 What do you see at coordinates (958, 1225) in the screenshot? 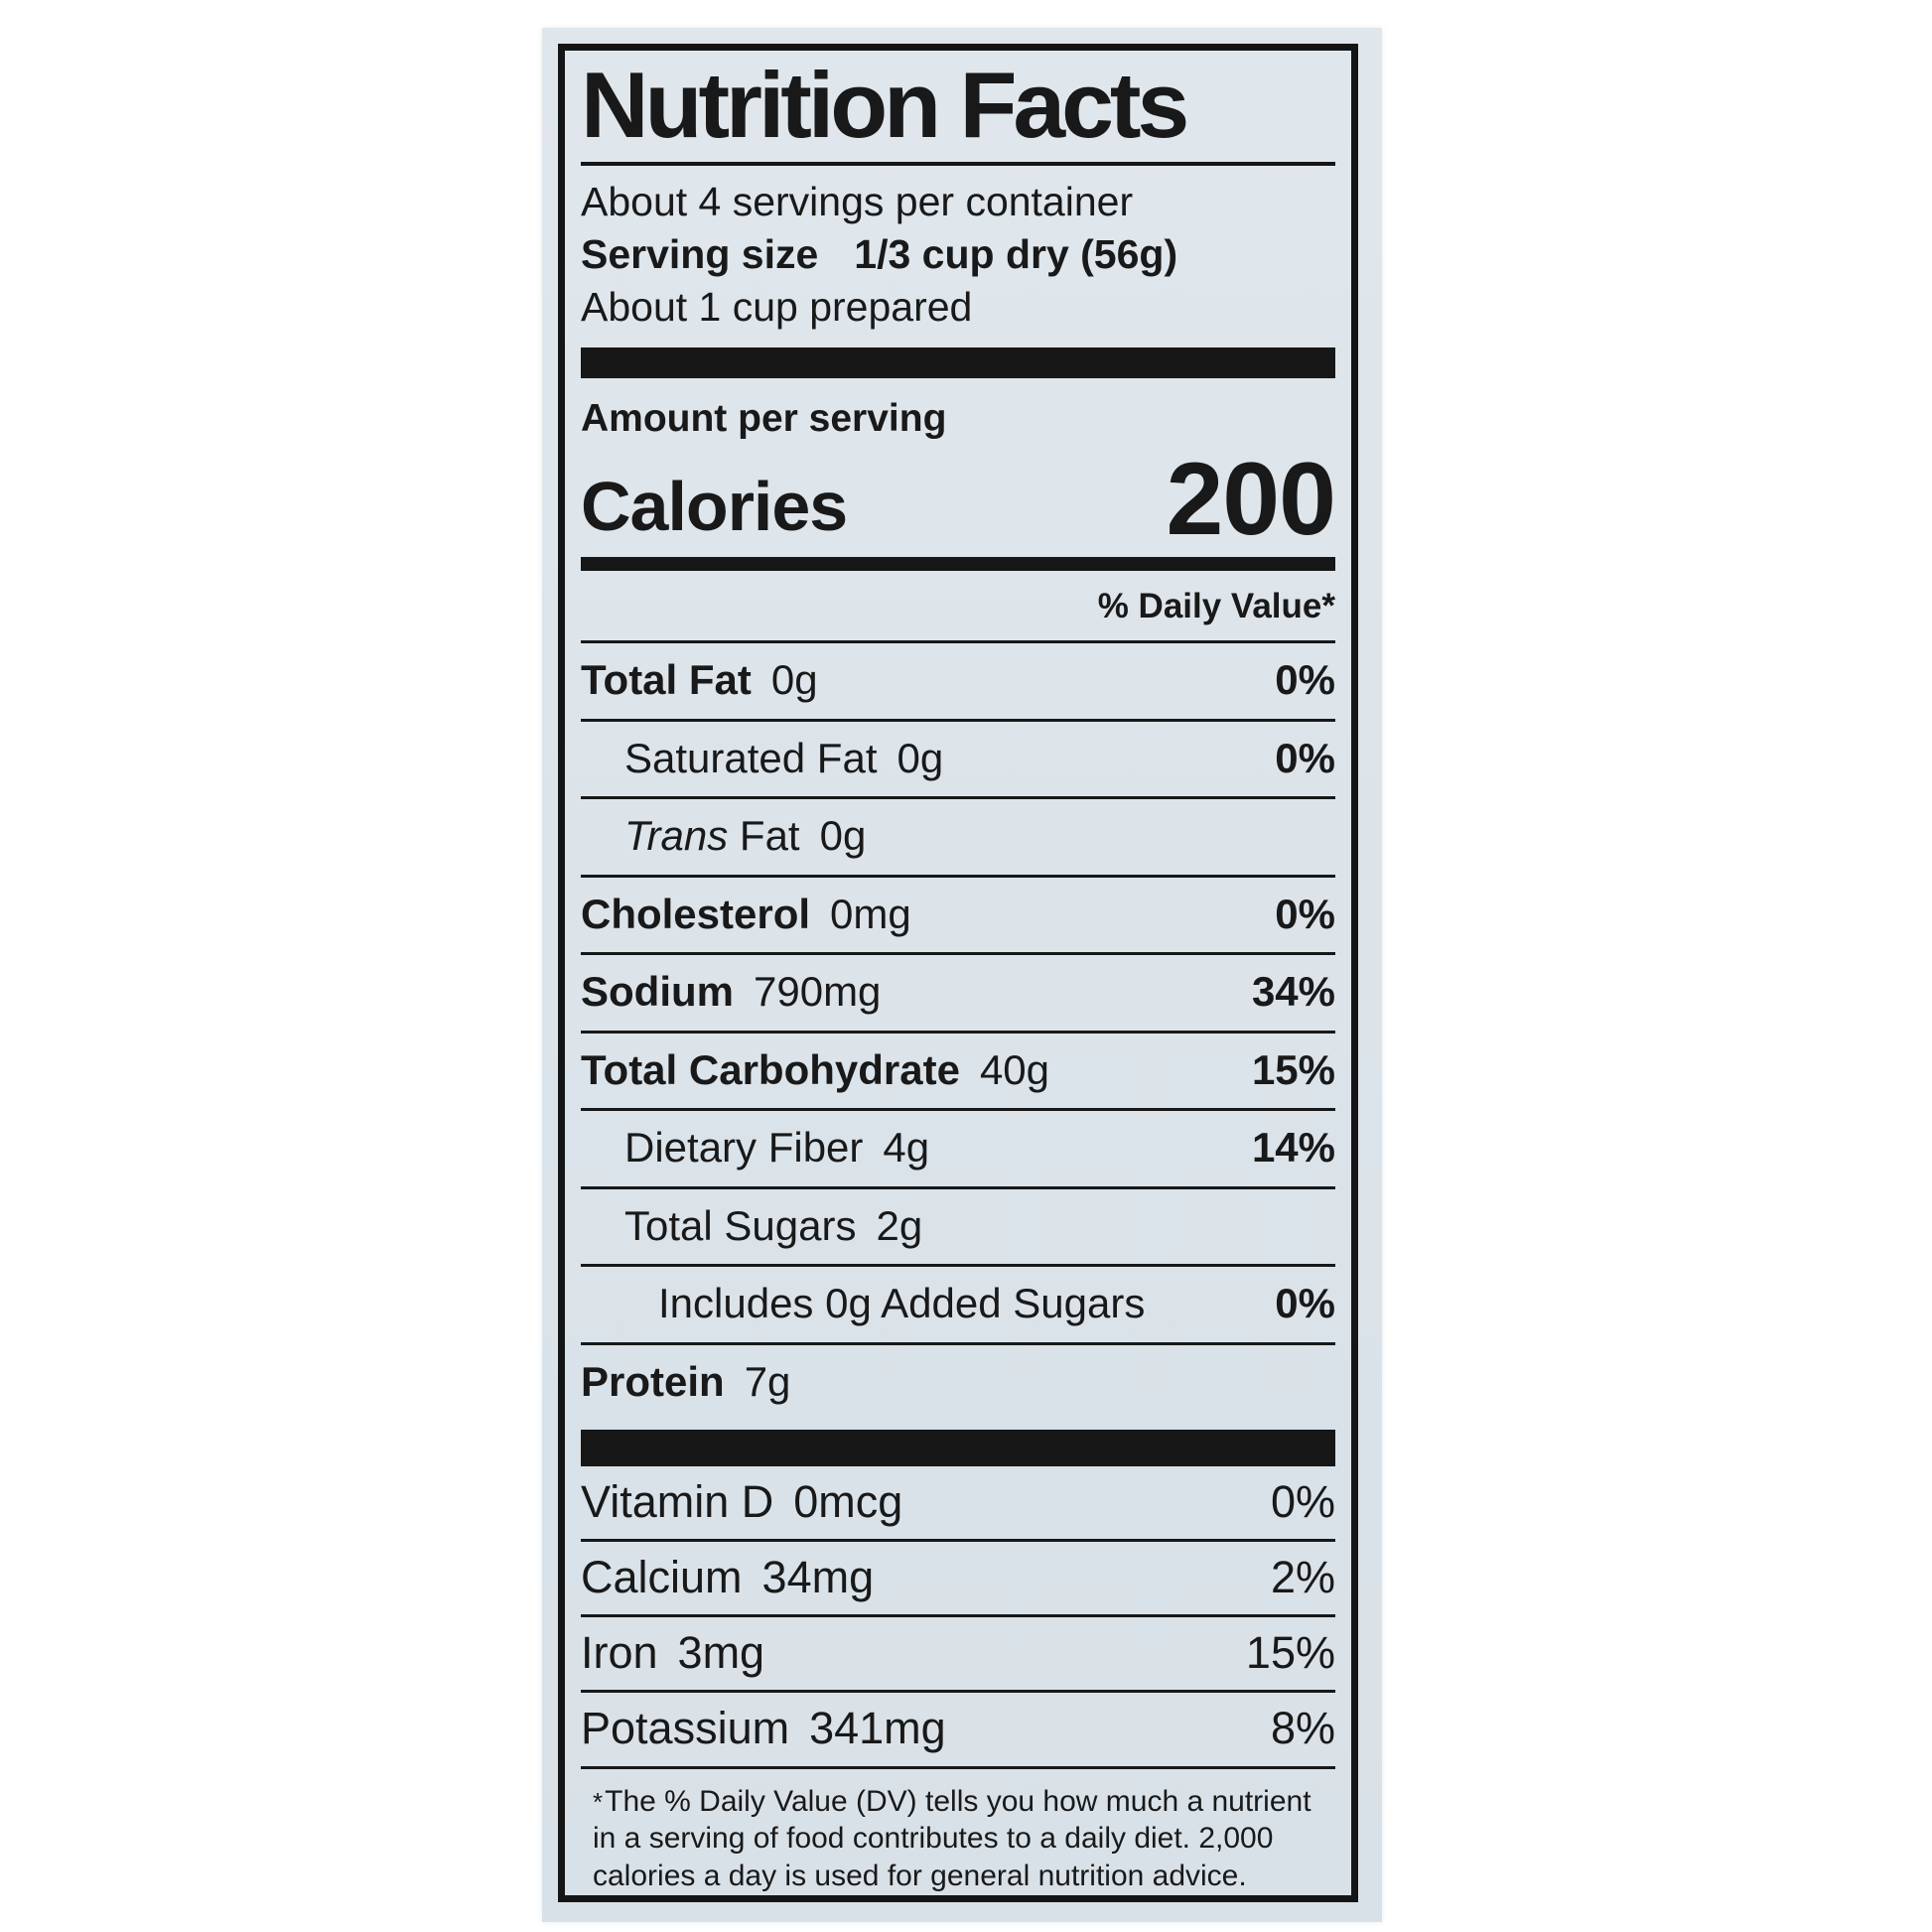
I see `nutrient-row-total-sugars: Total Sugars 2g` at bounding box center [958, 1225].